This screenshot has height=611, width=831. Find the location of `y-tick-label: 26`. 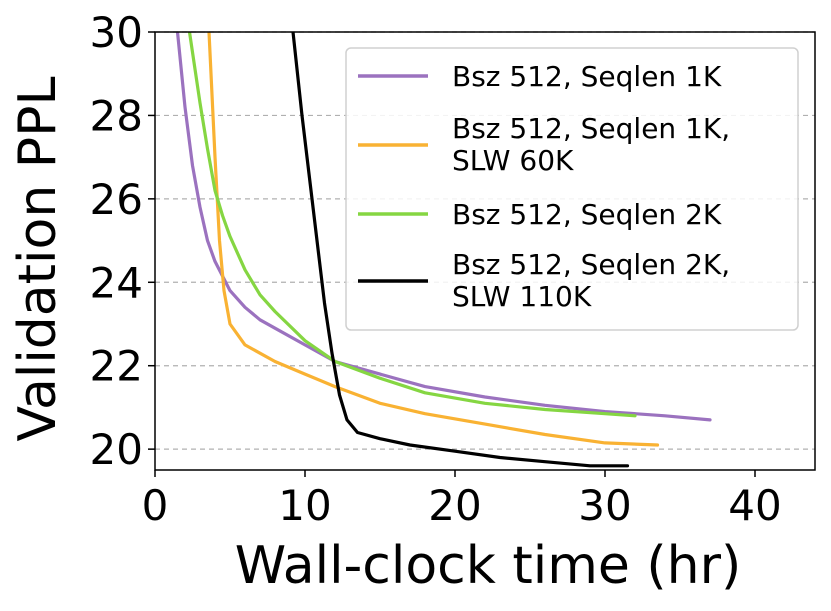

y-tick-label: 26 is located at coordinates (116, 199).